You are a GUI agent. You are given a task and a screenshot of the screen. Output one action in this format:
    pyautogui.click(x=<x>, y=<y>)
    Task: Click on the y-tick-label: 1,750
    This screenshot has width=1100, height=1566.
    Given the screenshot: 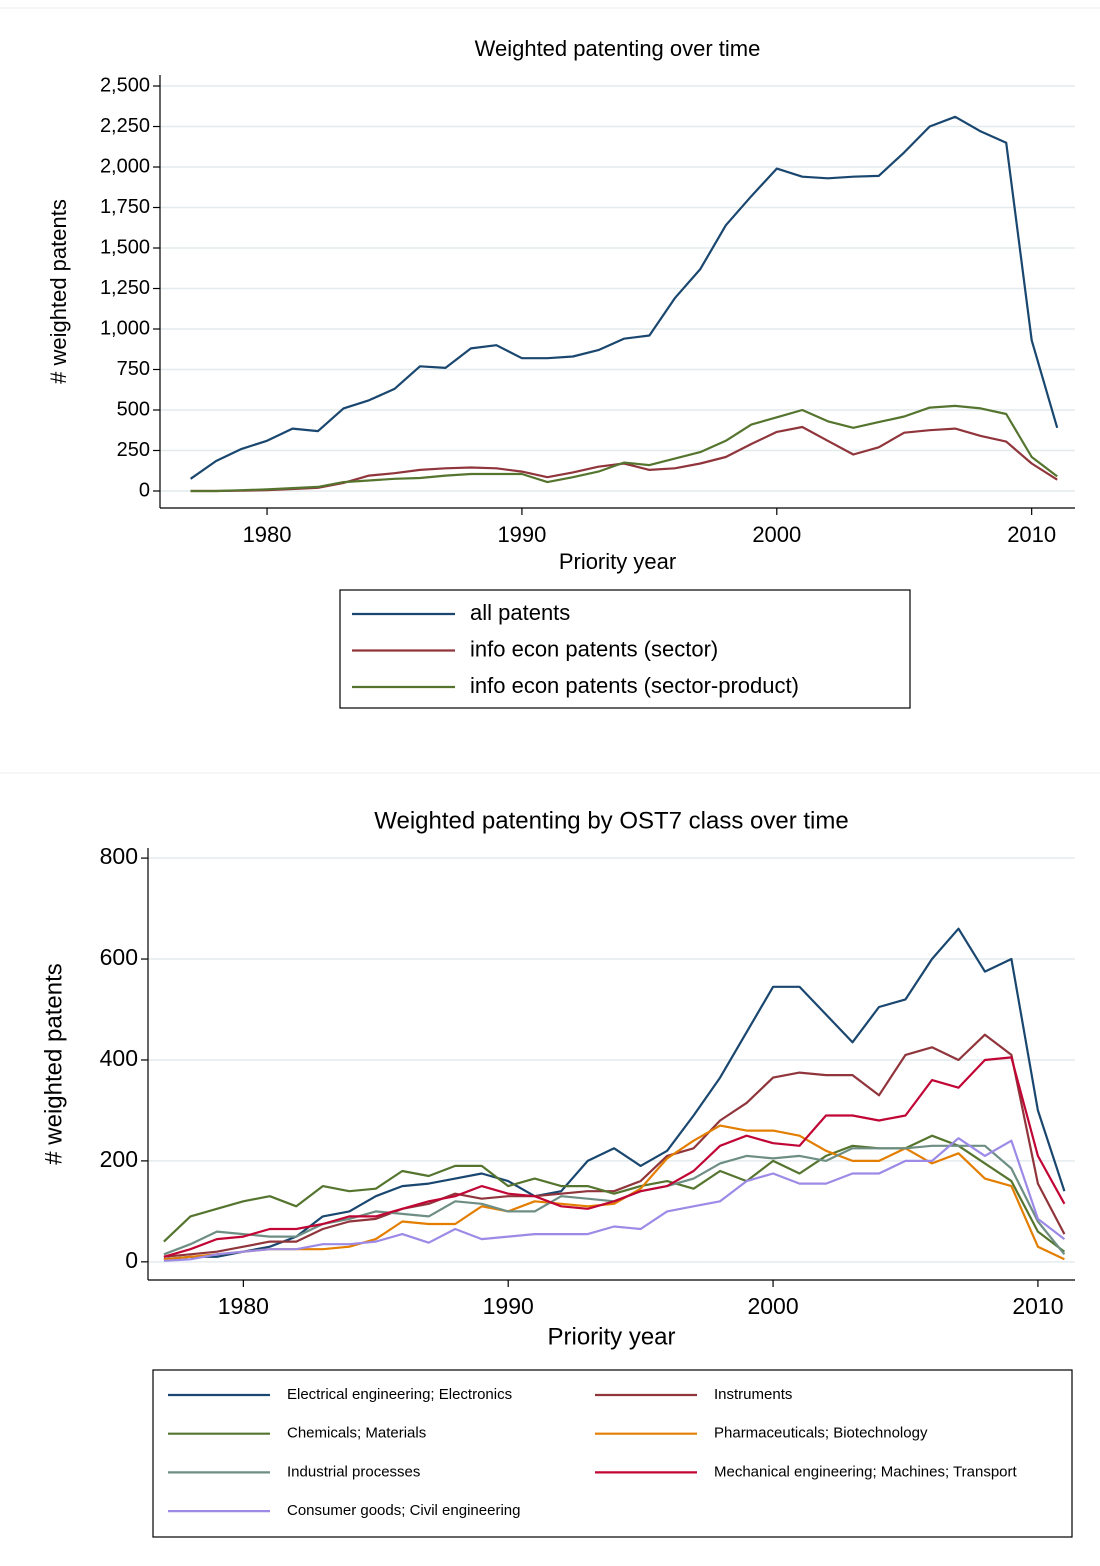 What is the action you would take?
    pyautogui.click(x=125, y=207)
    